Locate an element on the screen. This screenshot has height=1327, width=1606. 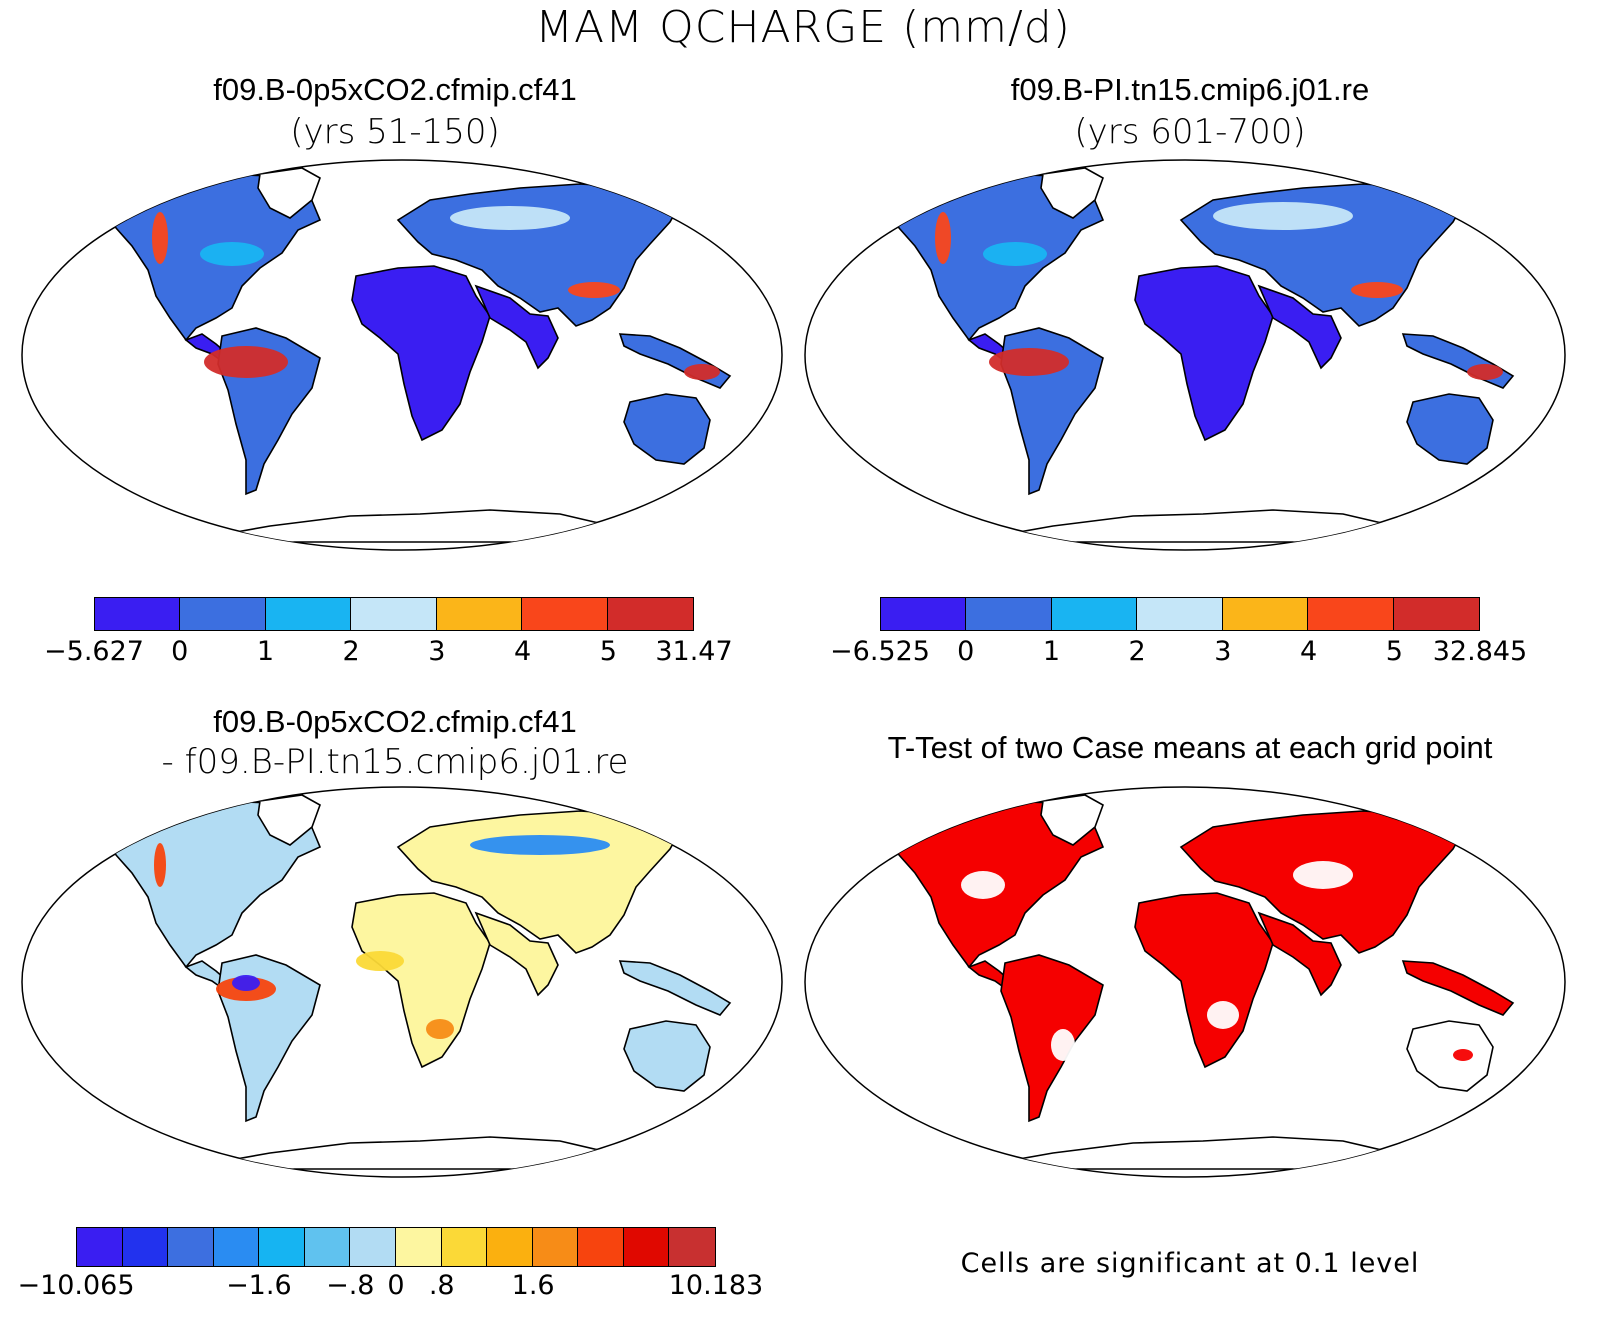
panel4-map is located at coordinates (1185, 982).